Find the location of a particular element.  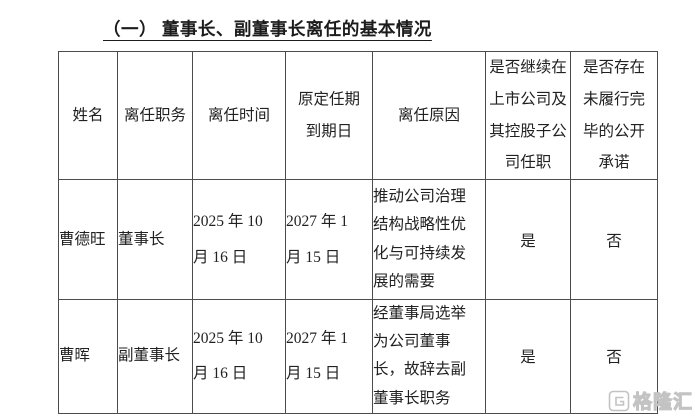

cell-name: 曹德旺 is located at coordinates (88, 240).